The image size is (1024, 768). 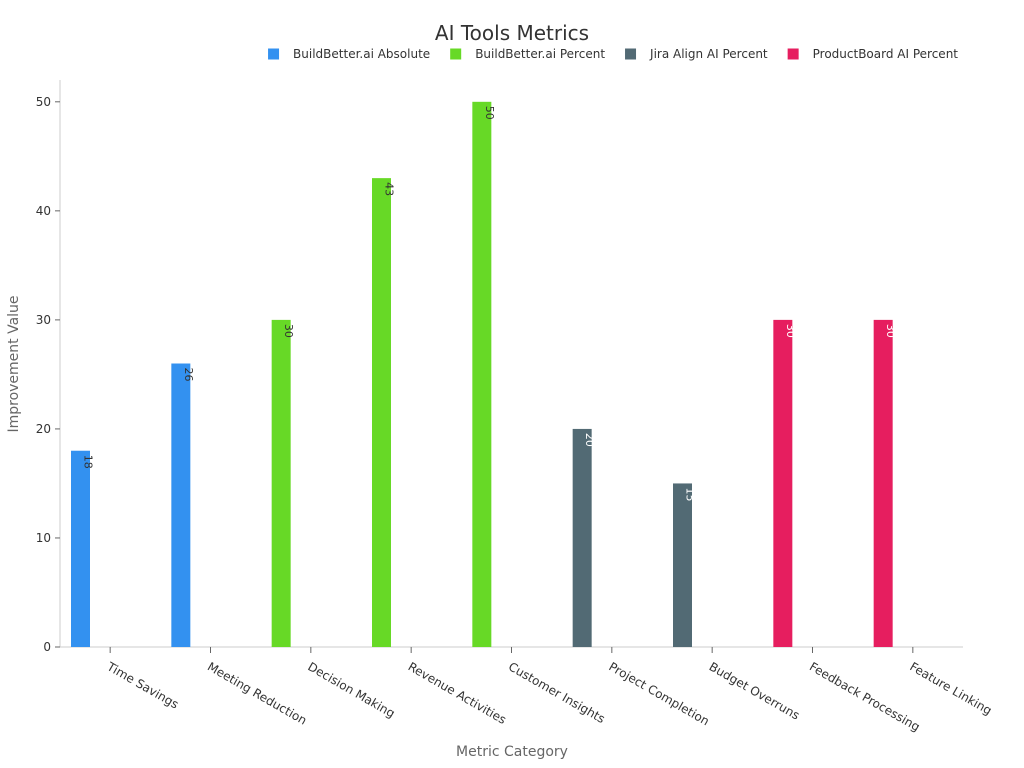 I want to click on y-tick-label: 40, so click(x=43, y=211).